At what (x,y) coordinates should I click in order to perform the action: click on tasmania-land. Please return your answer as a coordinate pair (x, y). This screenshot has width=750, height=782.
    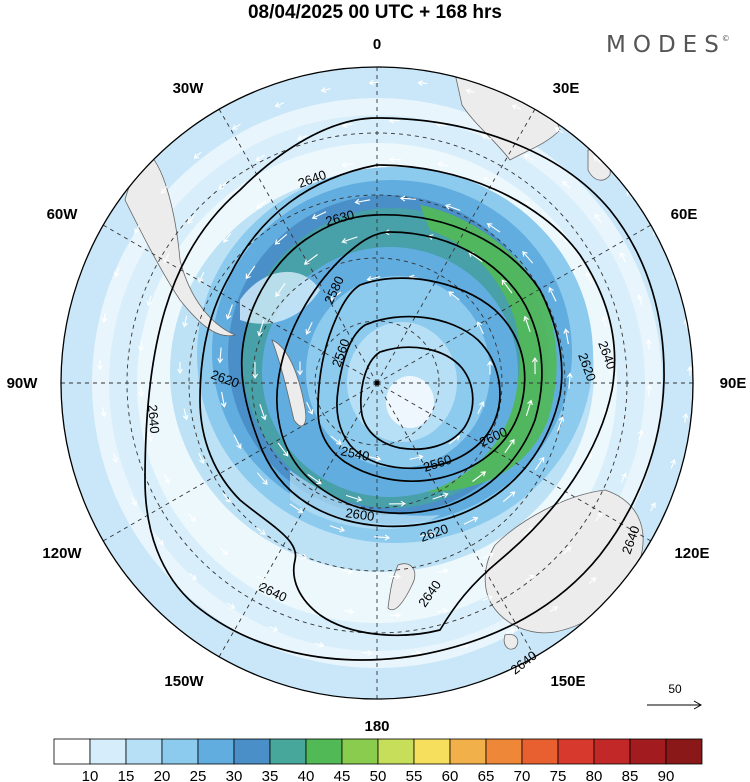
    Looking at the image, I should click on (511, 641).